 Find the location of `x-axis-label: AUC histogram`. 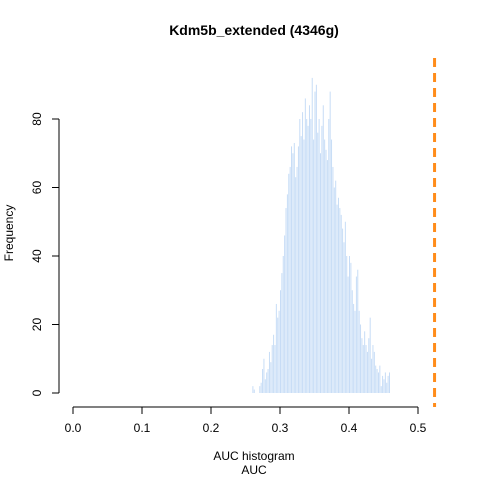

x-axis-label: AUC histogram is located at coordinates (253, 456).